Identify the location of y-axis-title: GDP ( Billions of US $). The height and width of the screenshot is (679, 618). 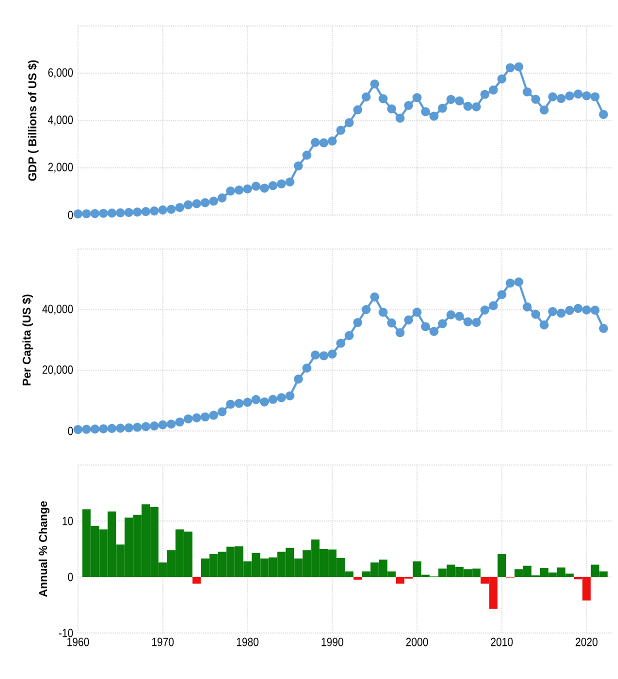
(33, 120).